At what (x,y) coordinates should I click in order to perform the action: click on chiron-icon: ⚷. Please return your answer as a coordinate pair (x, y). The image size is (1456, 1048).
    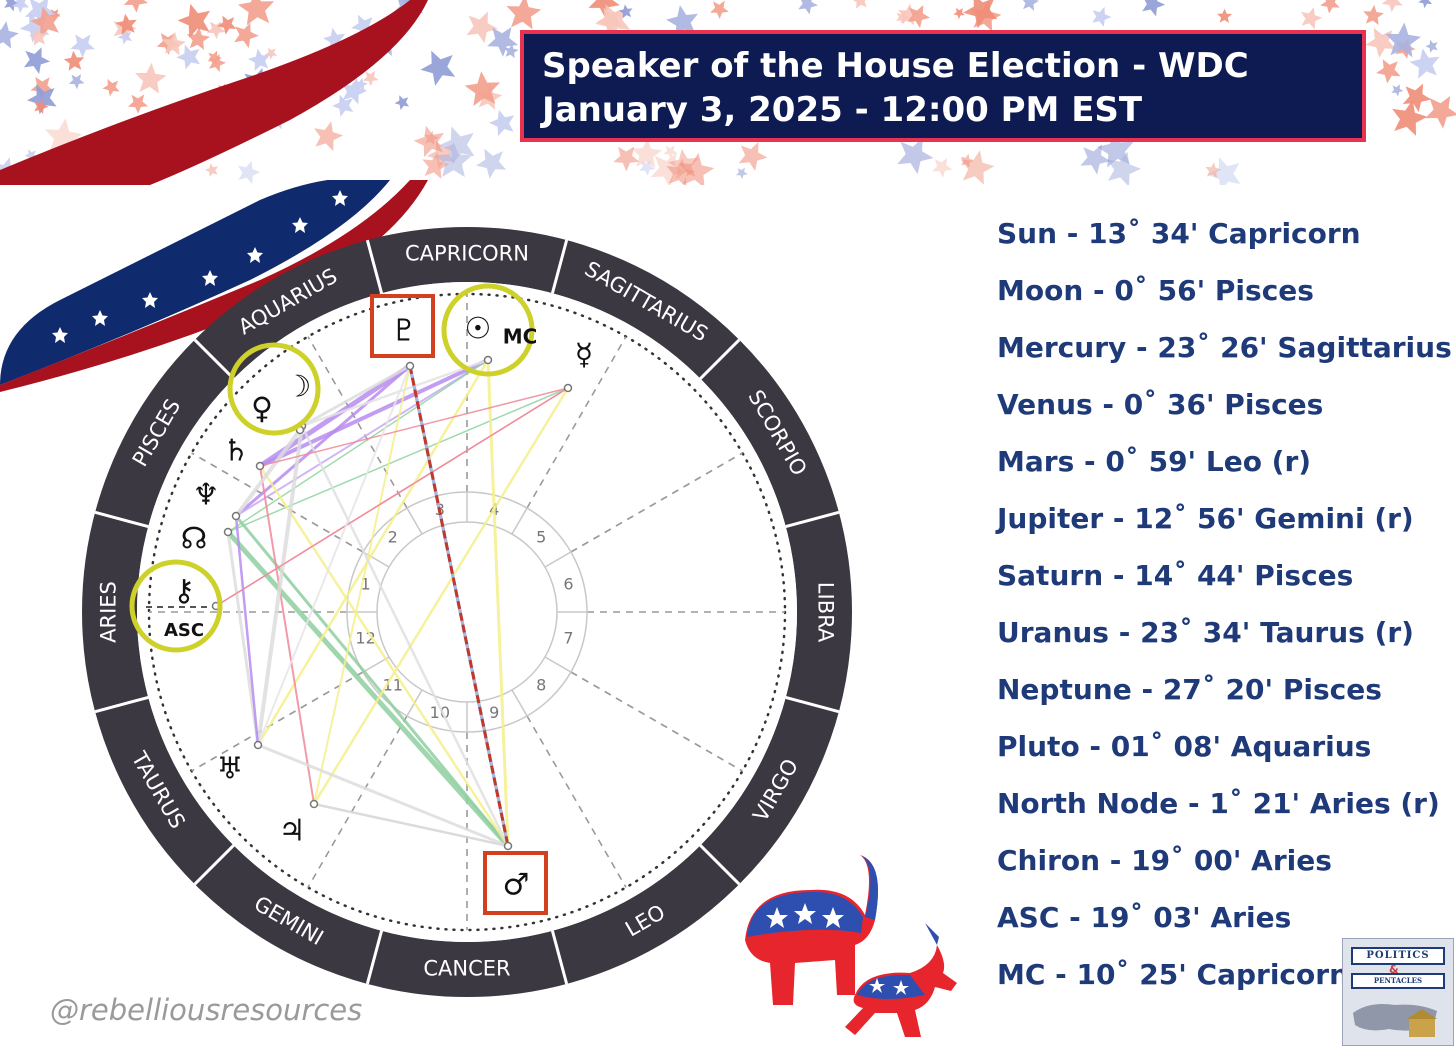
    Looking at the image, I should click on (184, 591).